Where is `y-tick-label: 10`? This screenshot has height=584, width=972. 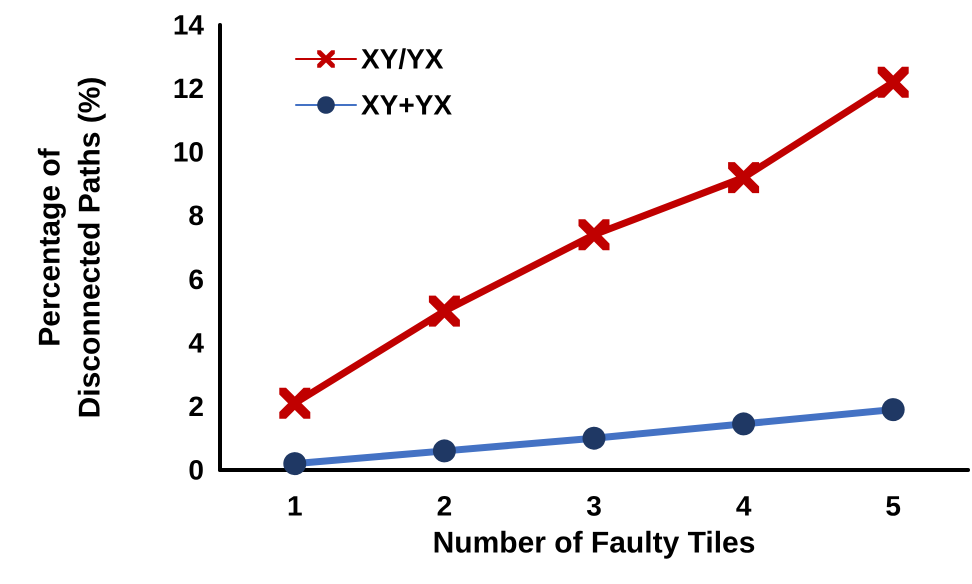
y-tick-label: 10 is located at coordinates (188, 152).